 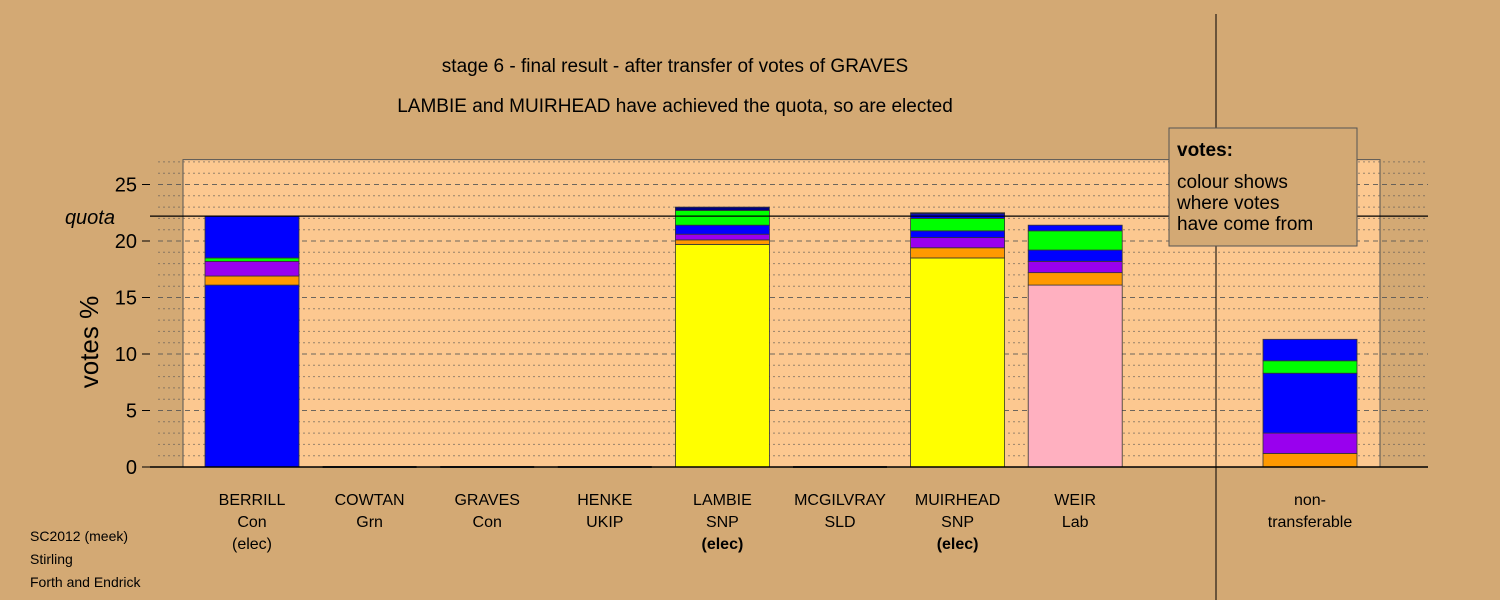 I want to click on y-tick-label: 5, so click(x=131, y=412).